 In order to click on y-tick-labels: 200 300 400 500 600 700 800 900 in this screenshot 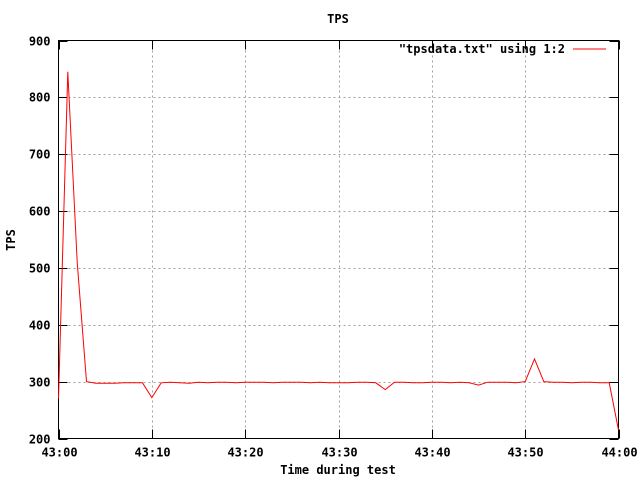, I will do `click(40, 241)`.